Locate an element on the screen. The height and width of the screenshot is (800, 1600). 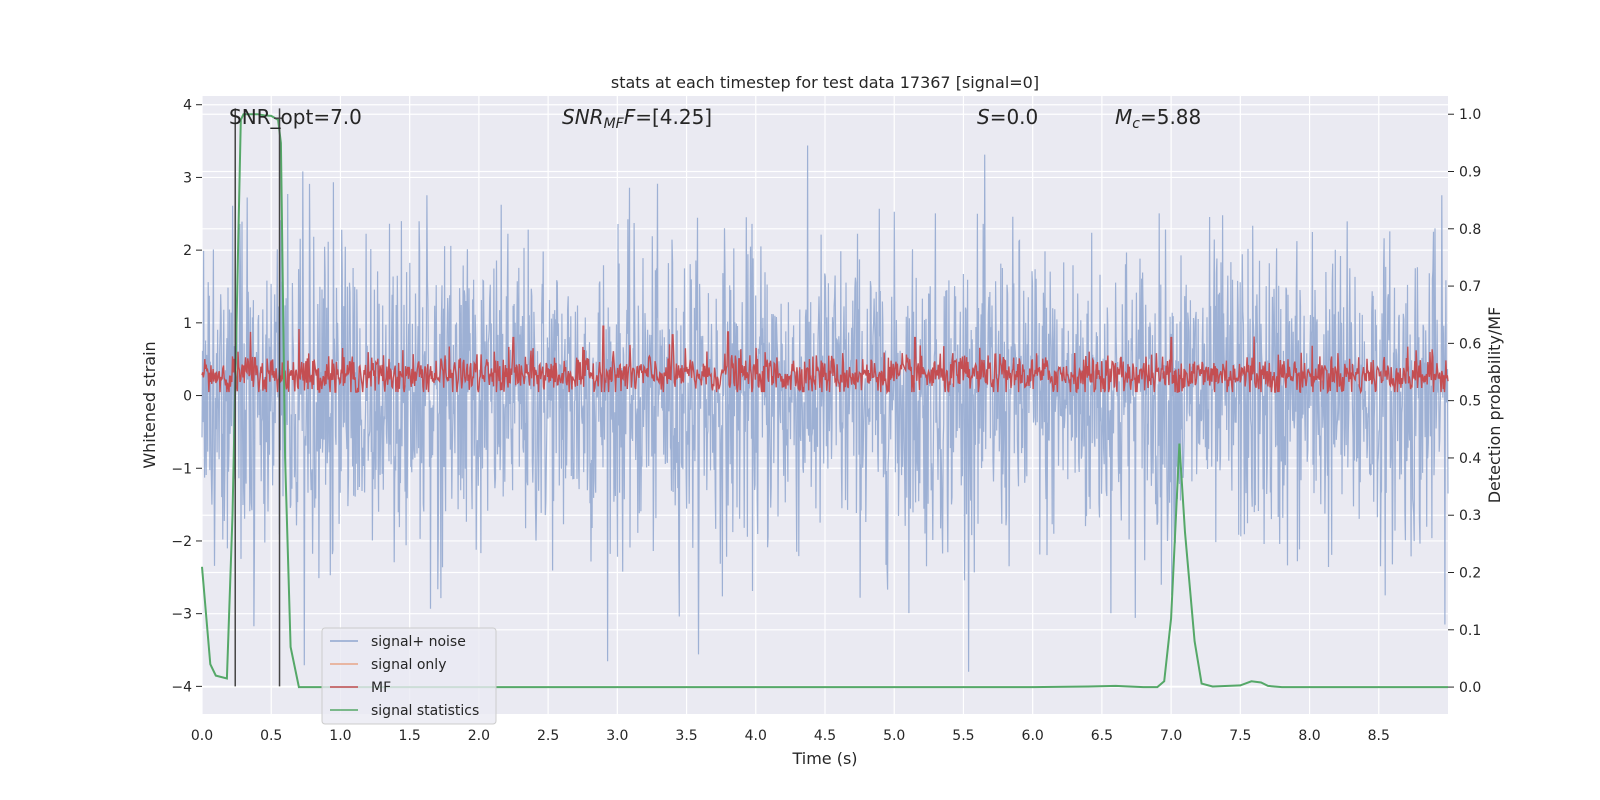
x-tick-label: 8.5 is located at coordinates (1379, 736).